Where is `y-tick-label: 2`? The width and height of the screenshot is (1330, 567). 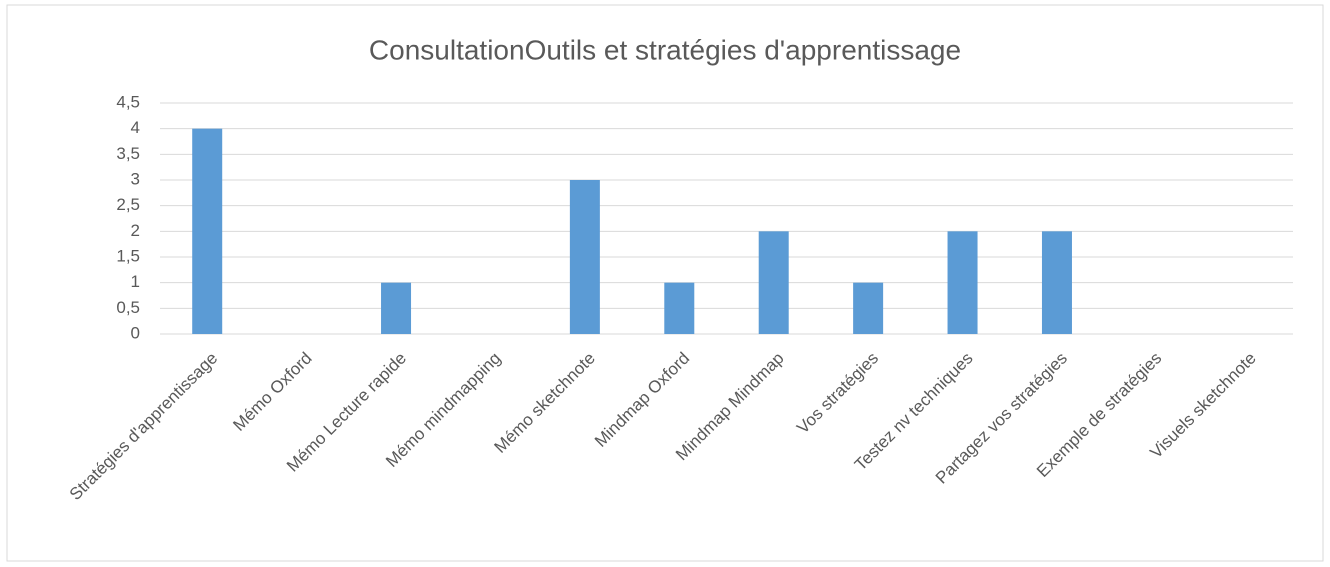 y-tick-label: 2 is located at coordinates (135, 230).